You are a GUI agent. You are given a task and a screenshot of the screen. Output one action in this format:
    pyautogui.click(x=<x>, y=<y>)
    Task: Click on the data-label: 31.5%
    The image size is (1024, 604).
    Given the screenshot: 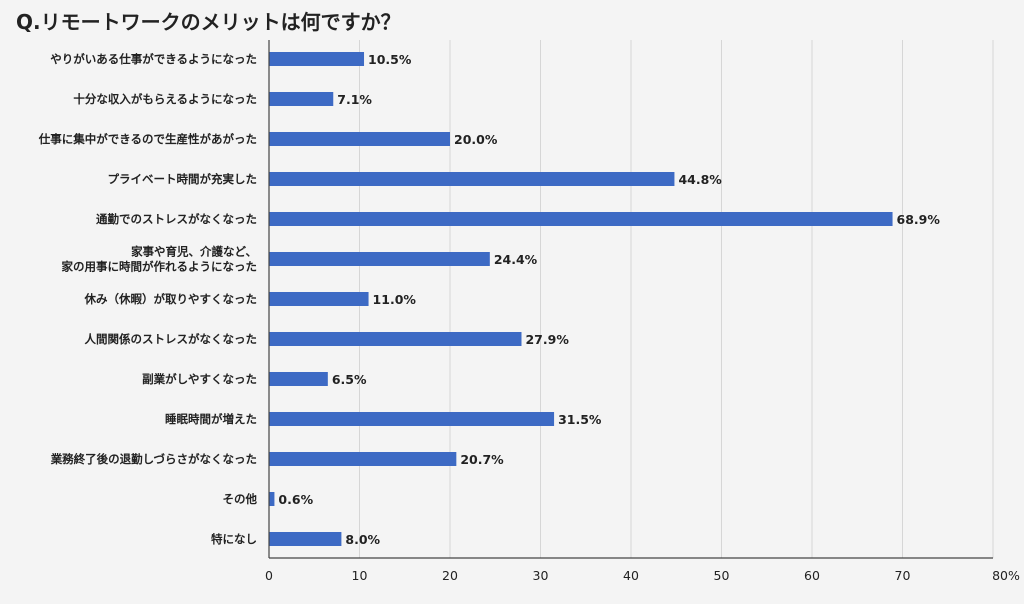 What is the action you would take?
    pyautogui.click(x=580, y=419)
    